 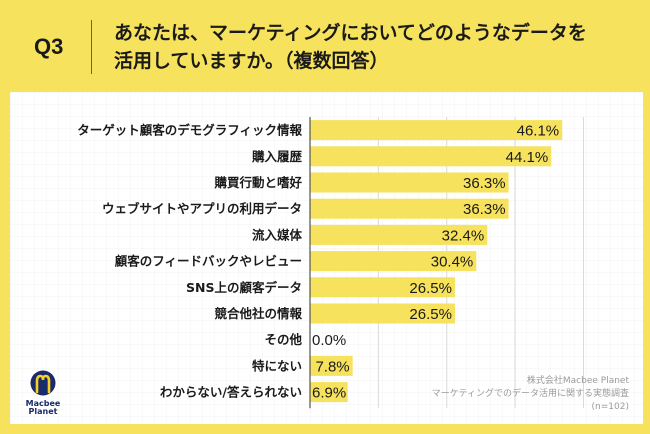 What do you see at coordinates (452, 262) in the screenshot?
I see `value-label: 30.4%` at bounding box center [452, 262].